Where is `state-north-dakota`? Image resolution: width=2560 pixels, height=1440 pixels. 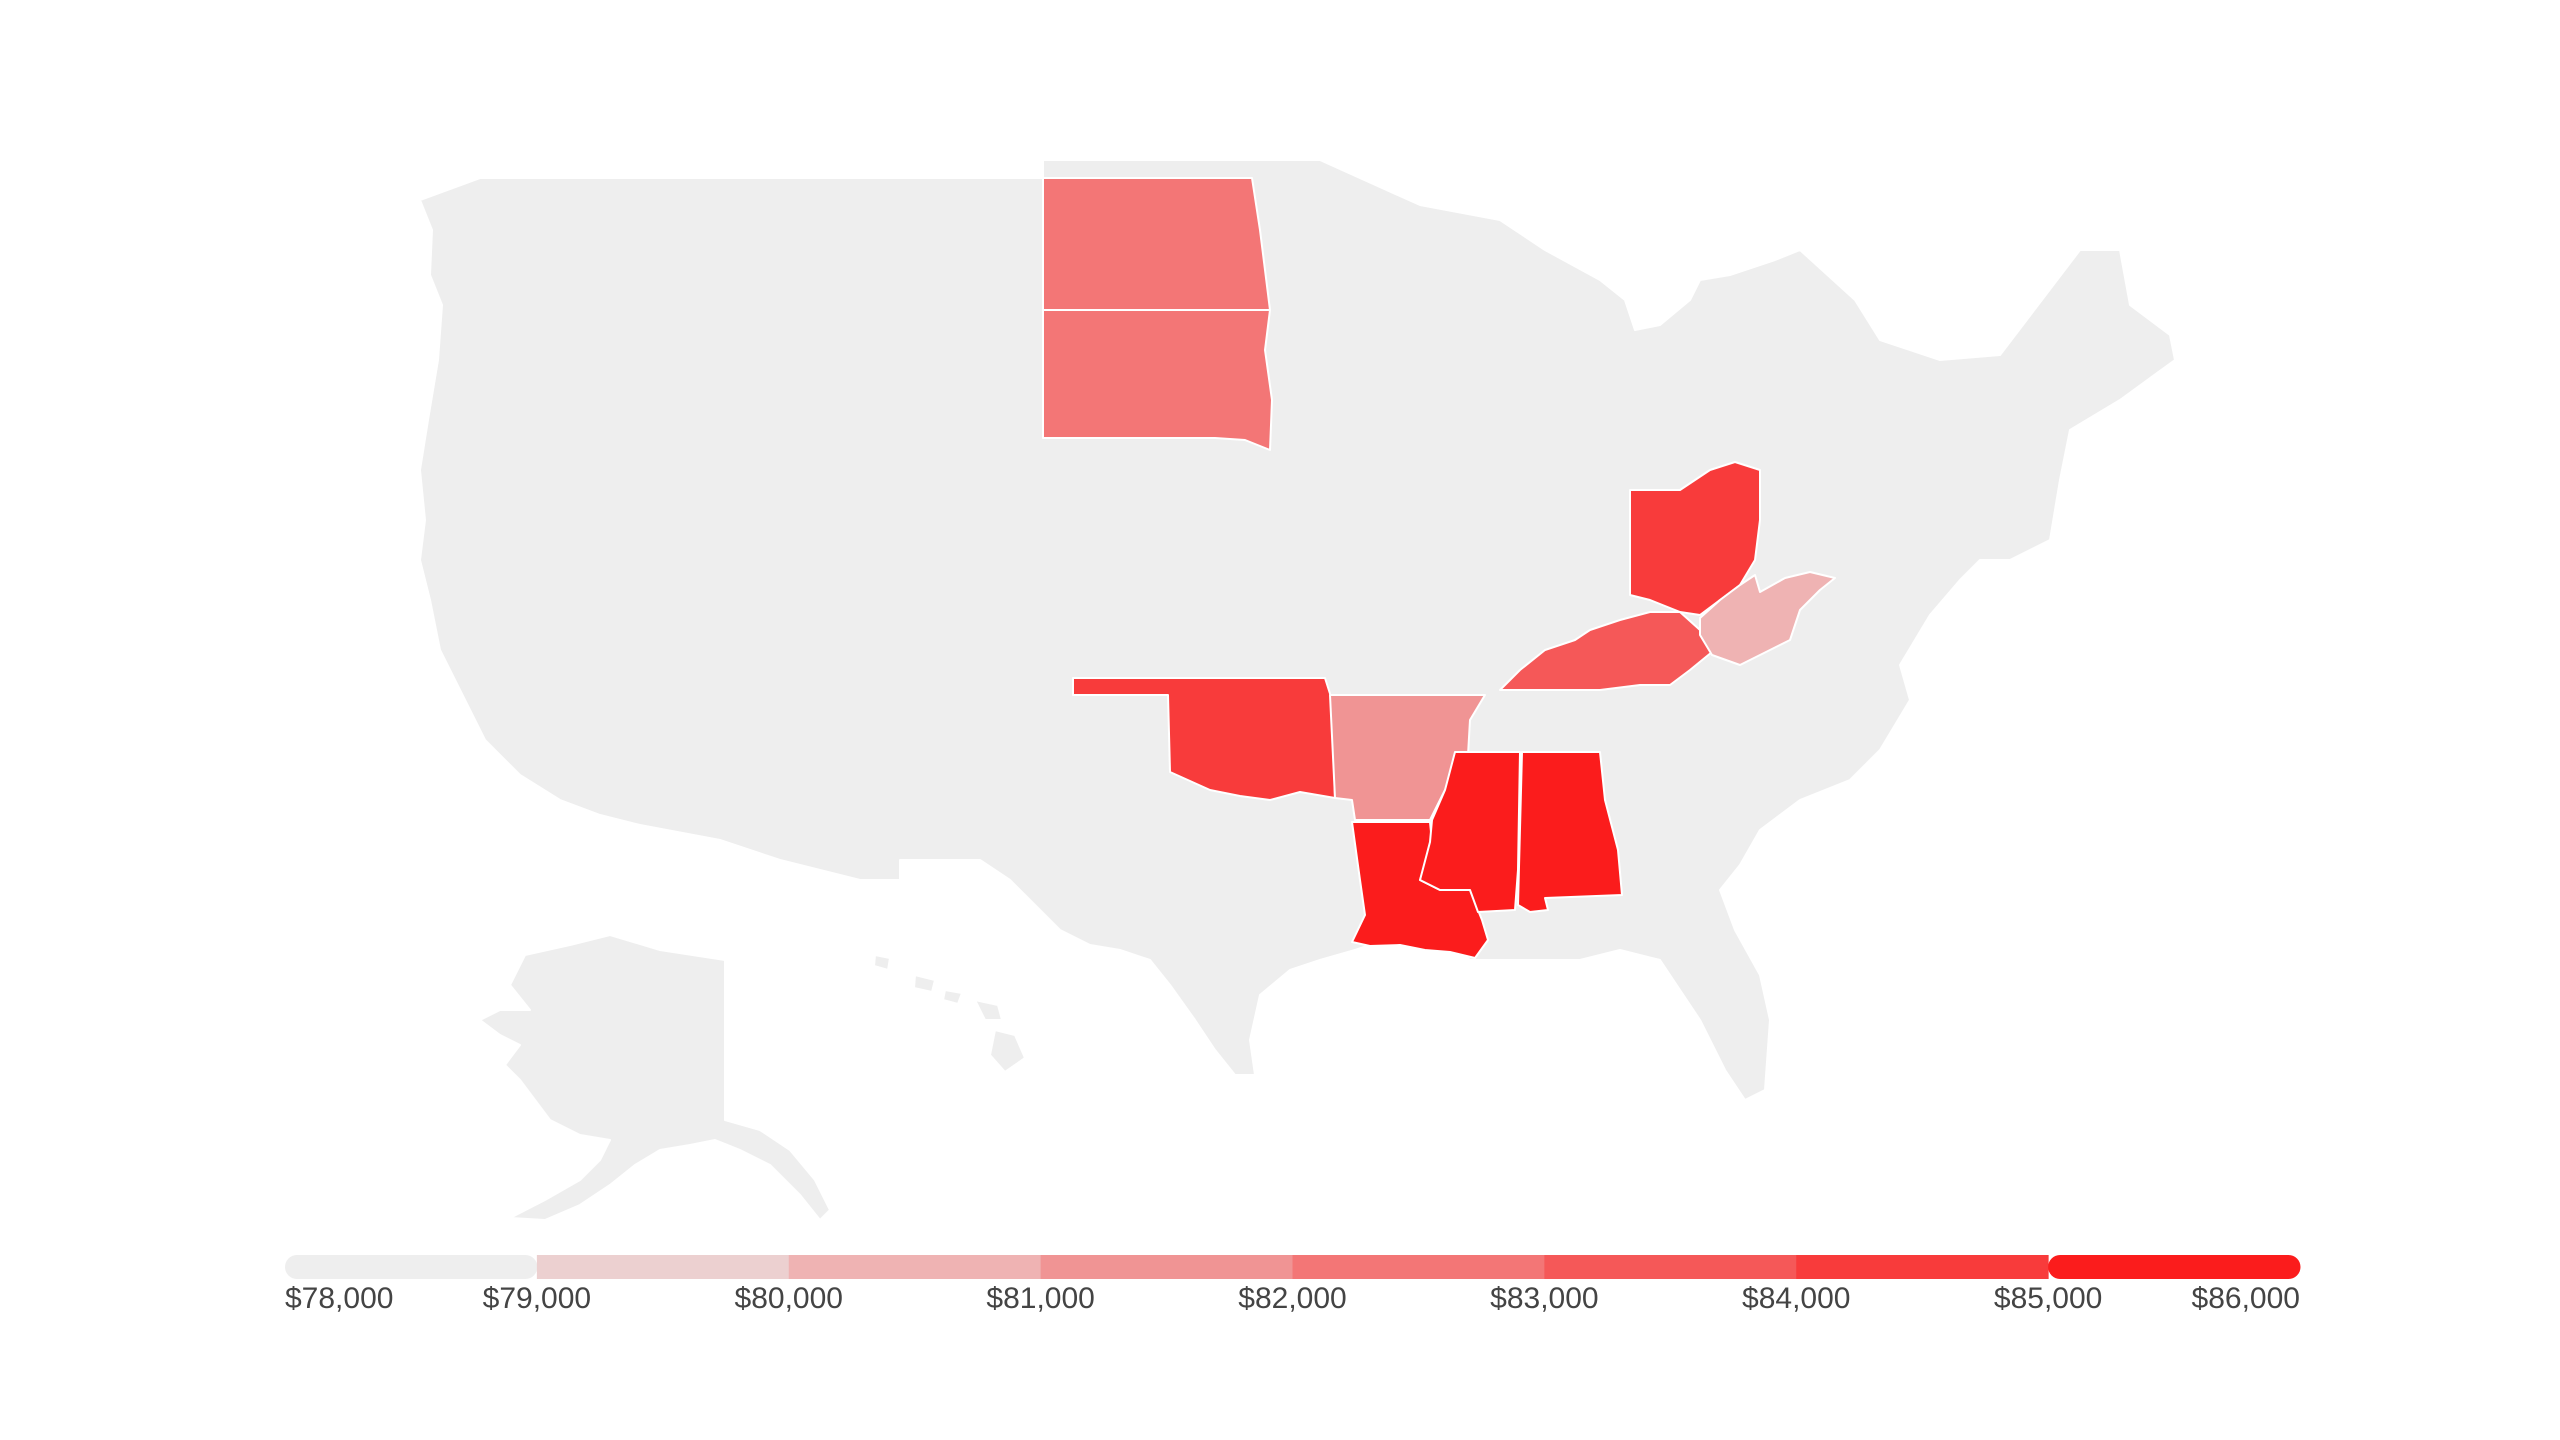
state-north-dakota is located at coordinates (1156, 244).